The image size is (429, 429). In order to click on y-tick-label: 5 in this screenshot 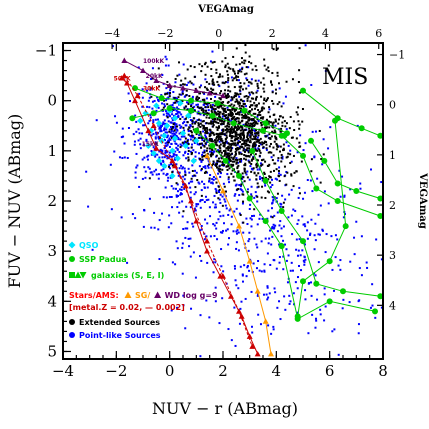, I will do `click(52, 351)`.